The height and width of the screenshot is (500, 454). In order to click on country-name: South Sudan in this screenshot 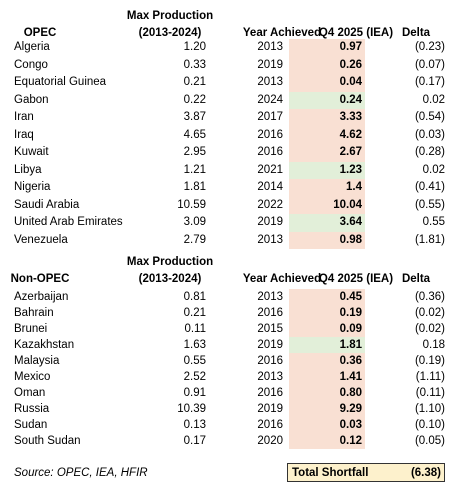, I will do `click(47, 441)`.